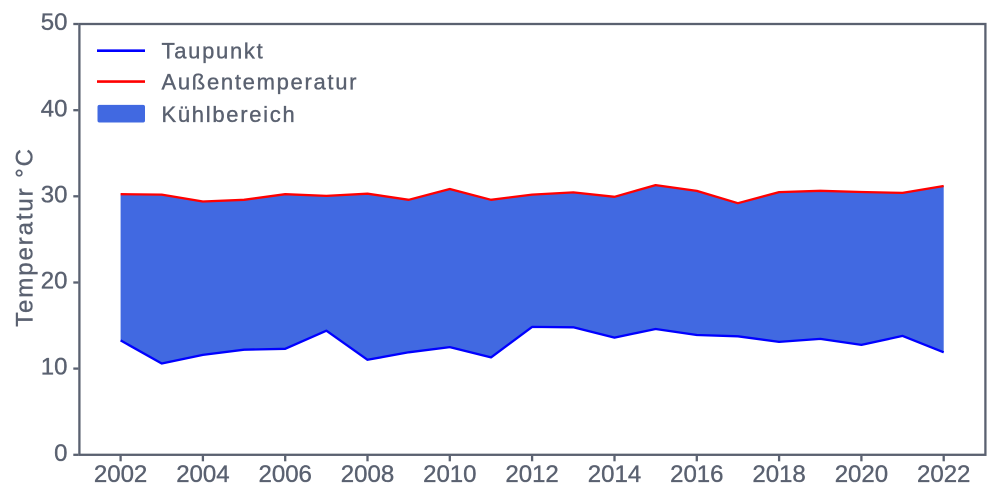 Image resolution: width=1000 pixels, height=500 pixels. Describe the element at coordinates (614, 474) in the screenshot. I see `svg-text: 2014` at that location.